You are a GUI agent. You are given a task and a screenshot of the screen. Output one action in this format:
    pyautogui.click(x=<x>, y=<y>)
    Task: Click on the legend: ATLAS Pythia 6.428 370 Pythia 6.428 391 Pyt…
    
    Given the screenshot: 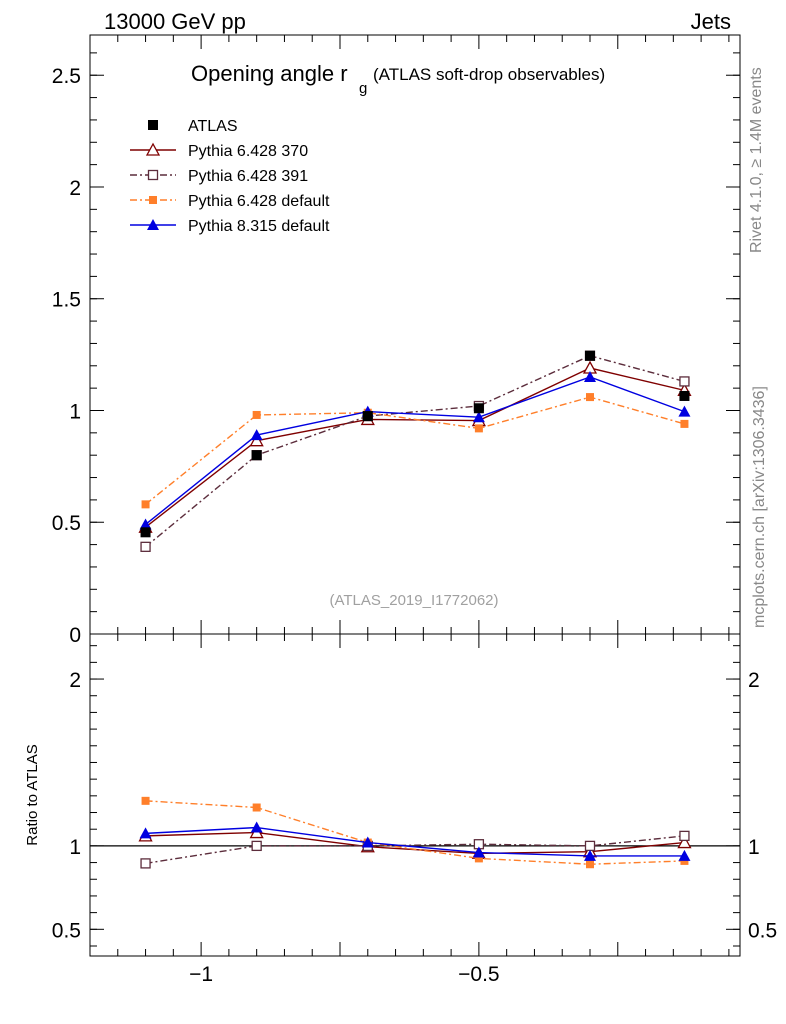 What is the action you would take?
    pyautogui.click(x=230, y=176)
    